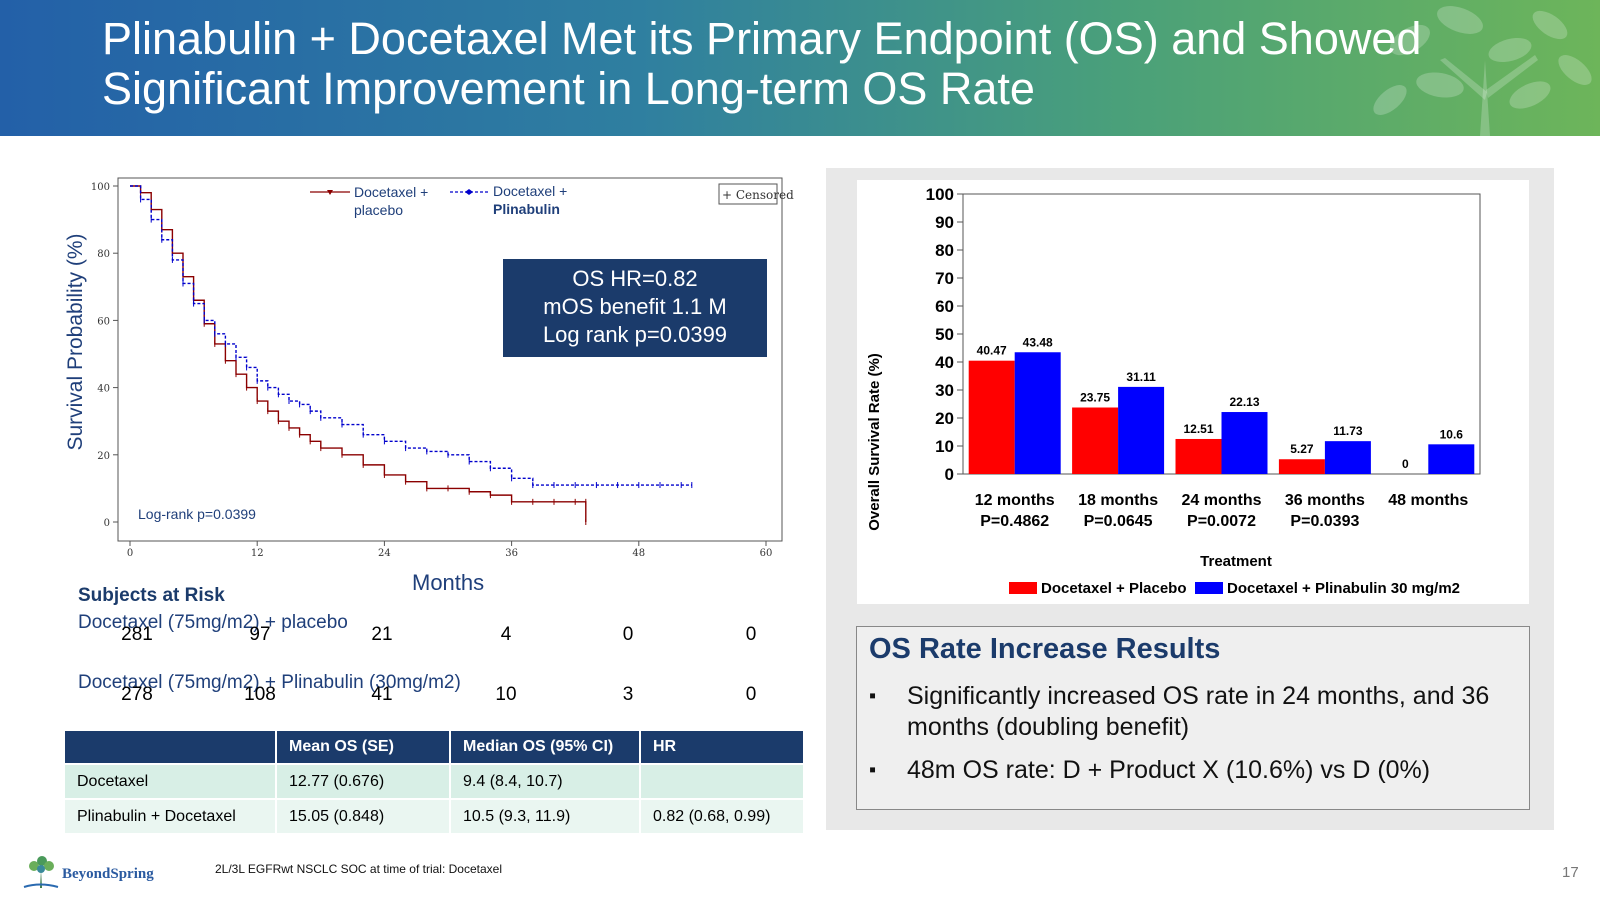 Image resolution: width=1600 pixels, height=900 pixels. Describe the element at coordinates (108, 874) in the screenshot. I see `company-logo-text: BeyondSpring` at that location.